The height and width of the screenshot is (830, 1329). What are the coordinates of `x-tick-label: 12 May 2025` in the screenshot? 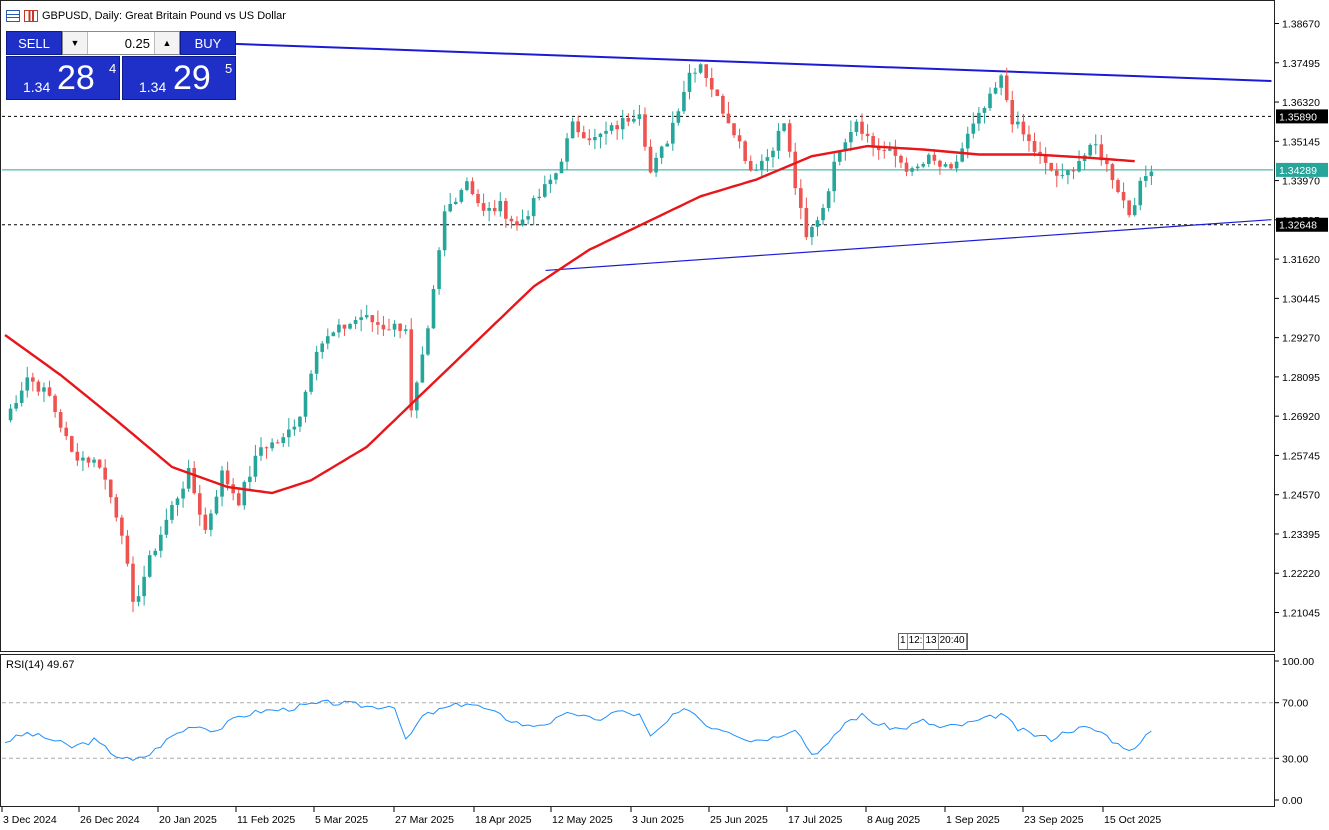 It's located at (582, 820).